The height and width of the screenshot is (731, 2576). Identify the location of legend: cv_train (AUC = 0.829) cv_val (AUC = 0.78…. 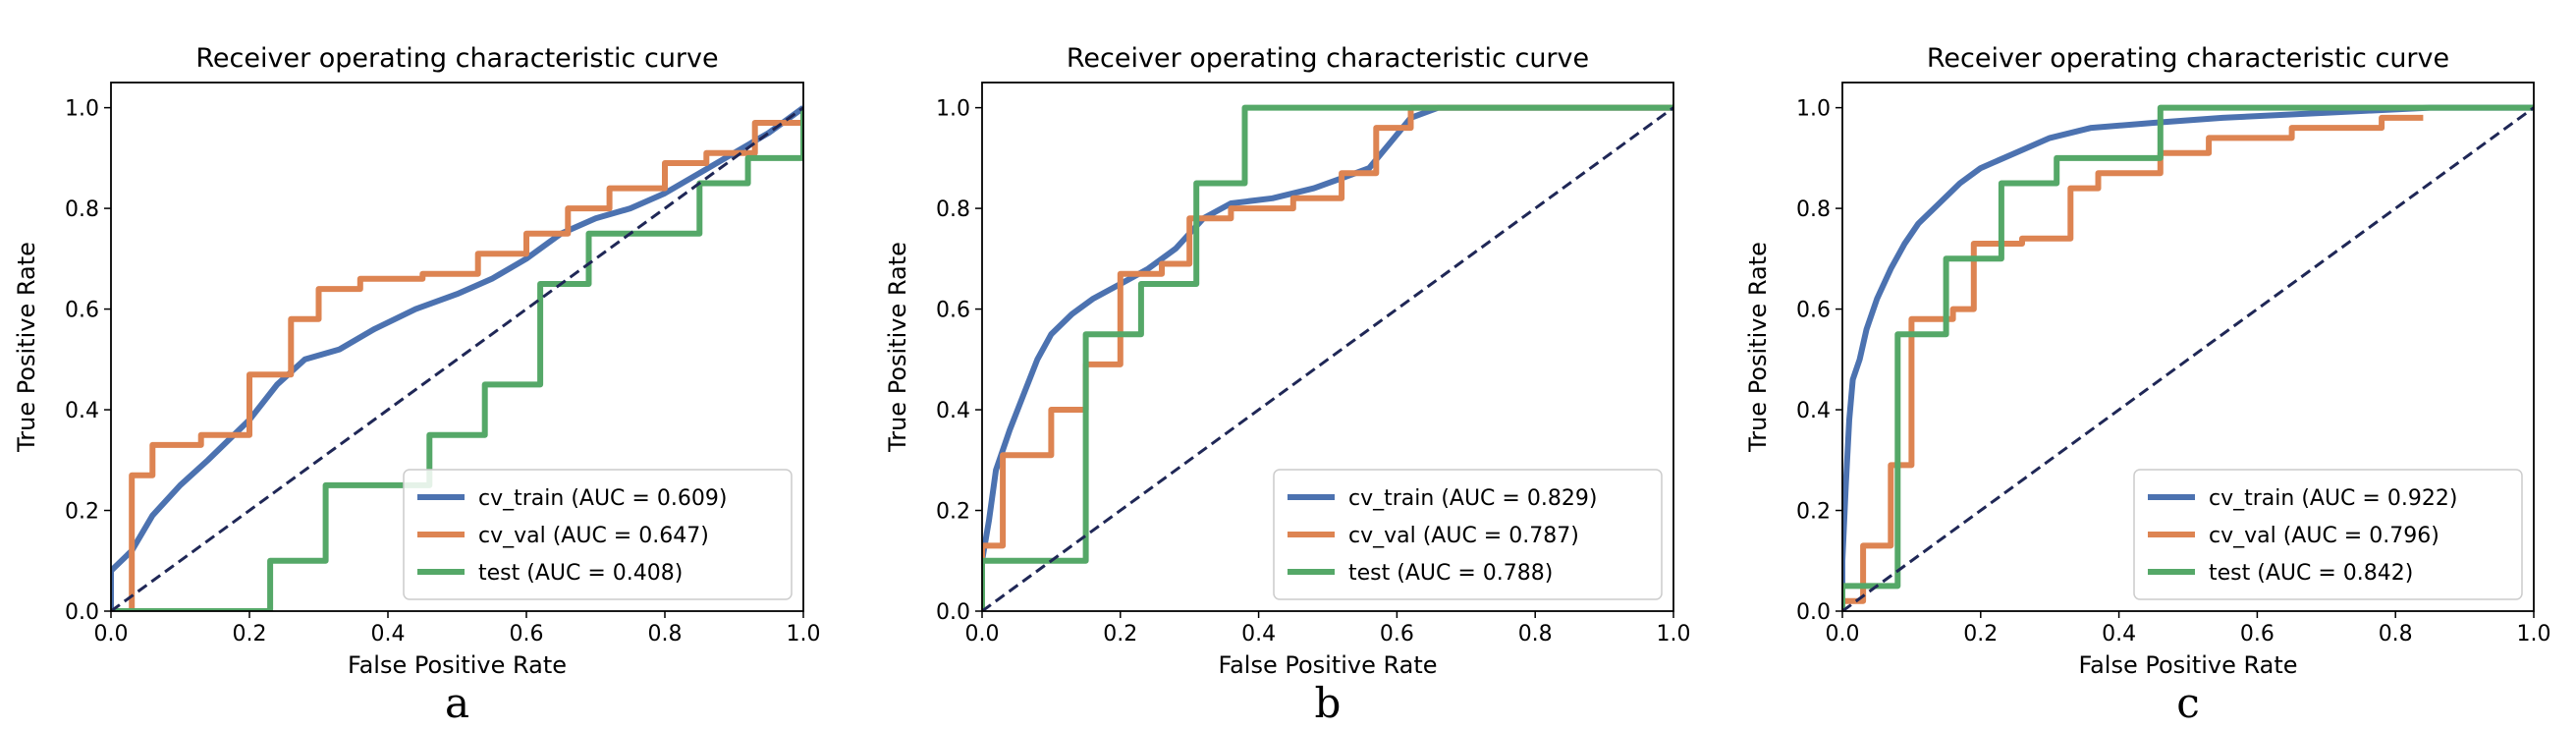
(1468, 534).